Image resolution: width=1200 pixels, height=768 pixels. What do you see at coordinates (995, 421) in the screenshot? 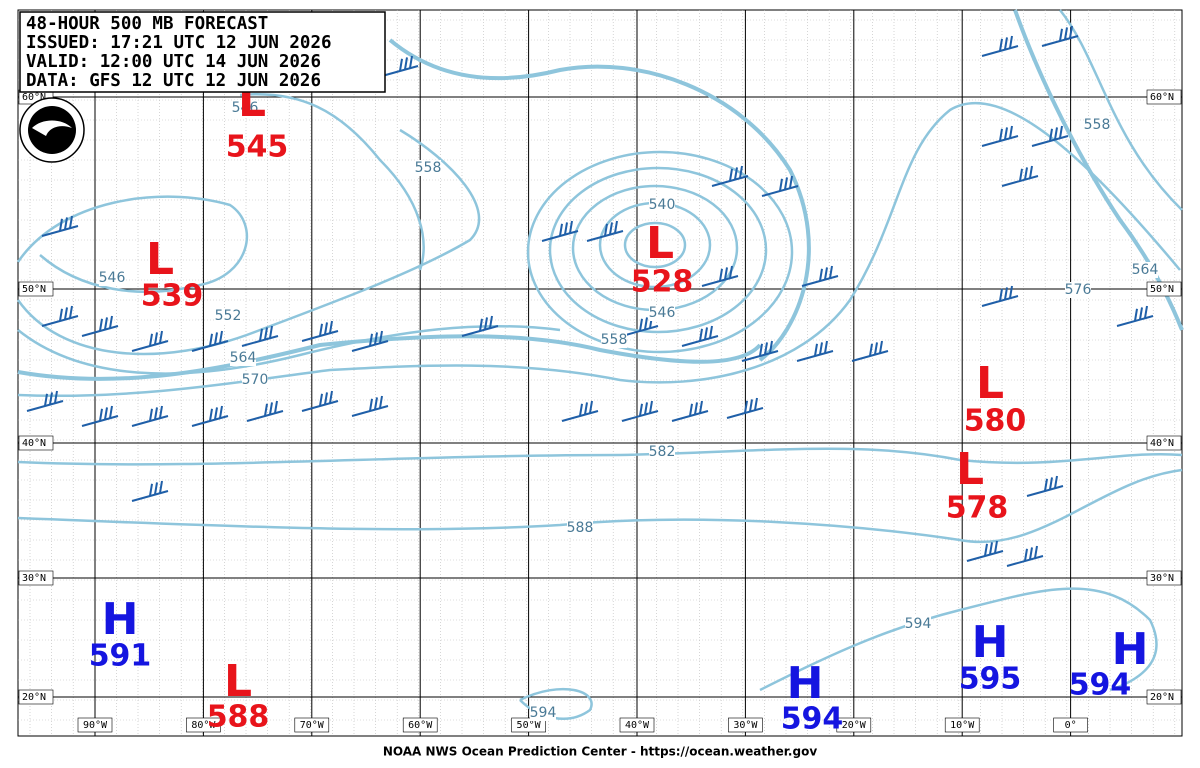
I see `center-value: 580` at bounding box center [995, 421].